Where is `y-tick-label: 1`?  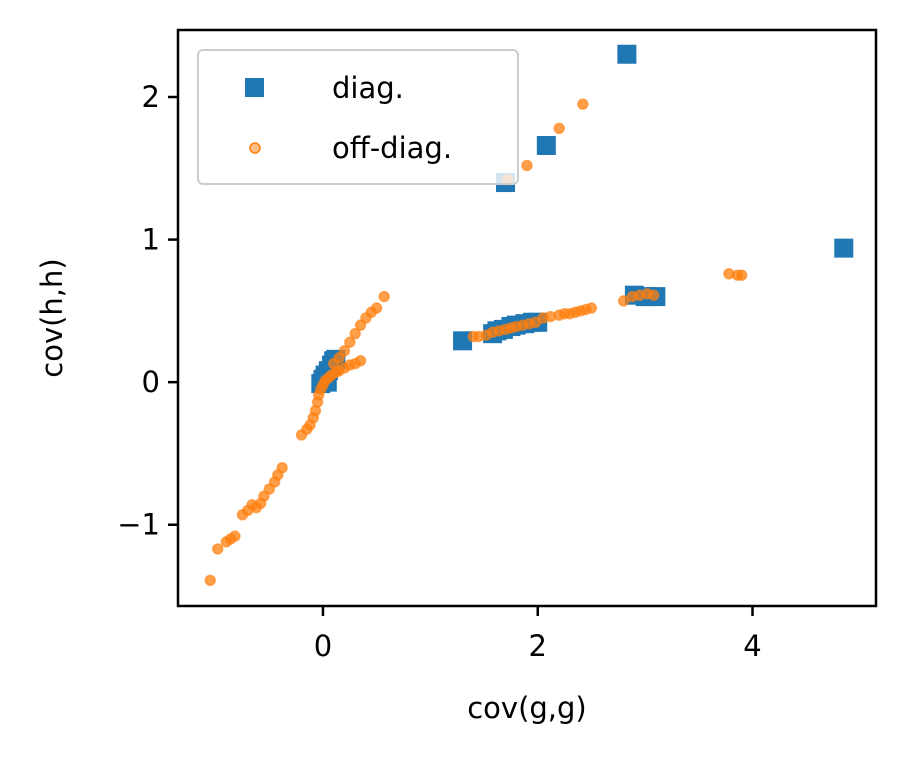
y-tick-label: 1 is located at coordinates (151, 240).